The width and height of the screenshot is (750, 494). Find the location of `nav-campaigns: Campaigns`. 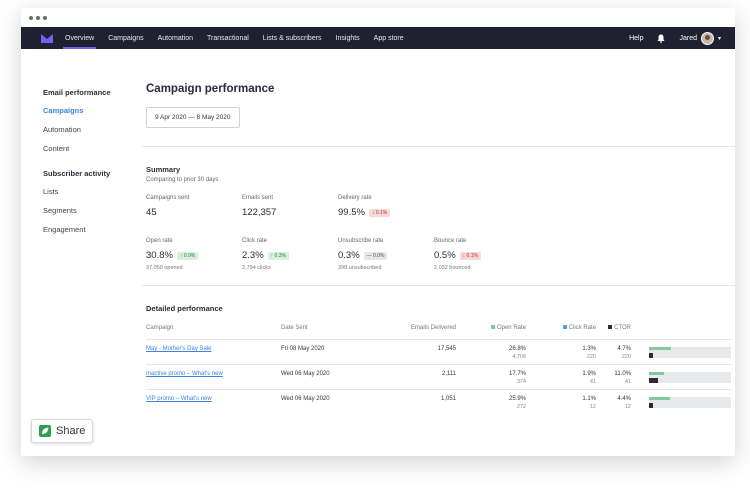

nav-campaigns: Campaigns is located at coordinates (126, 38).